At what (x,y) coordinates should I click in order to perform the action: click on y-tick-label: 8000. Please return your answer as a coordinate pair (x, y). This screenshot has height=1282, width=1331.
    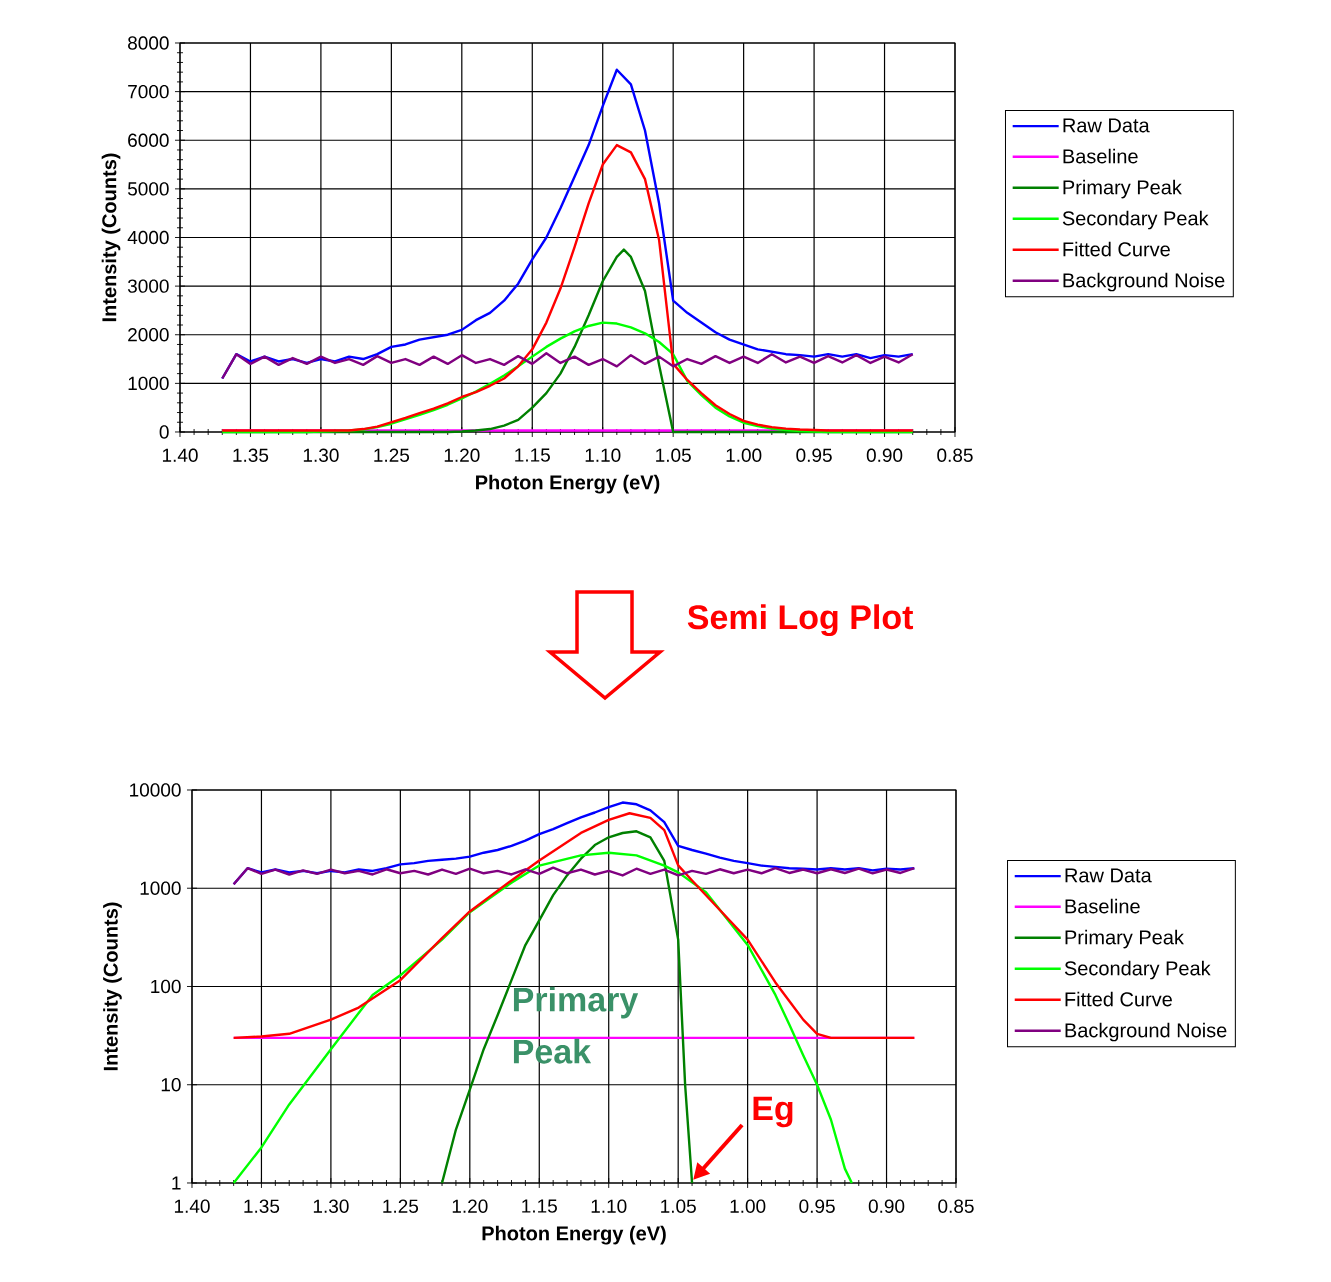
    Looking at the image, I should click on (148, 43).